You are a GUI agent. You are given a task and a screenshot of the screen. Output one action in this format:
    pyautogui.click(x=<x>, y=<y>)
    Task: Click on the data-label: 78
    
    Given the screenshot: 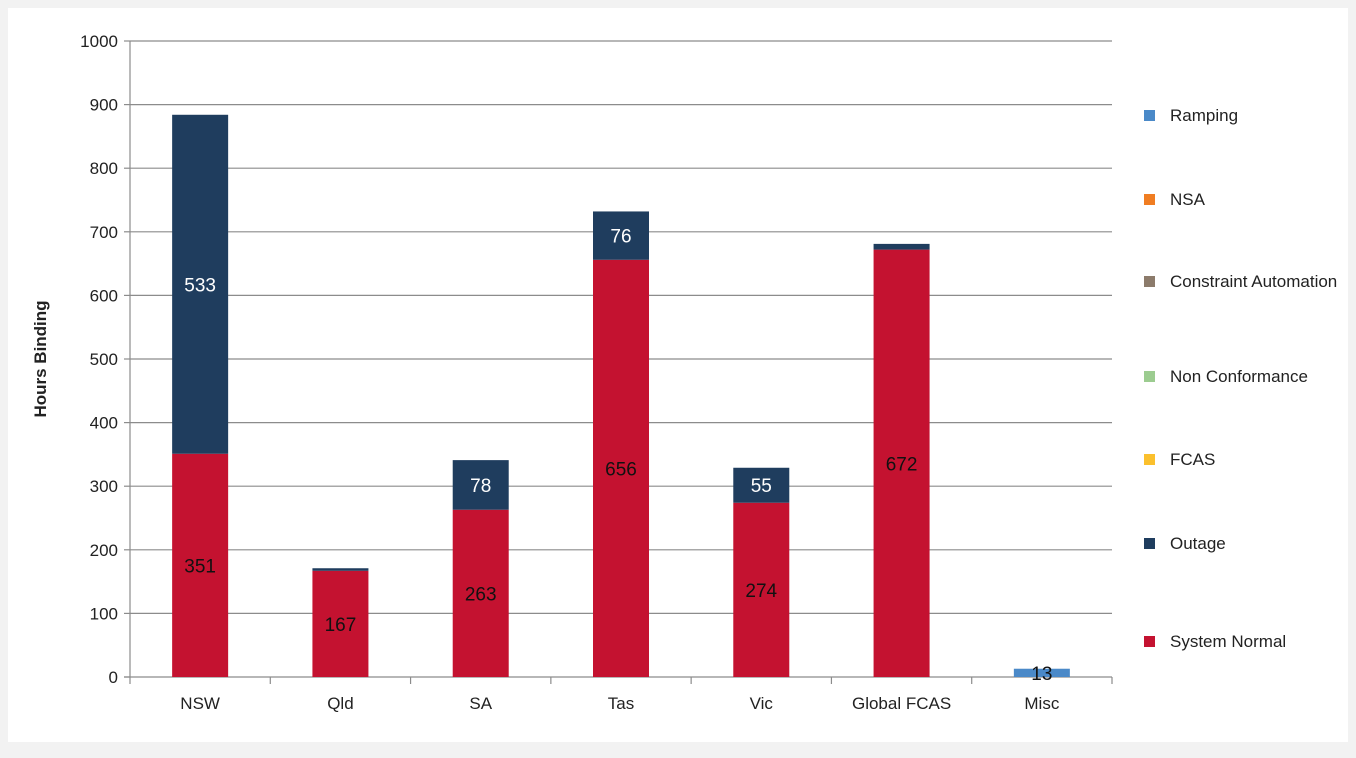 What is the action you would take?
    pyautogui.click(x=480, y=486)
    